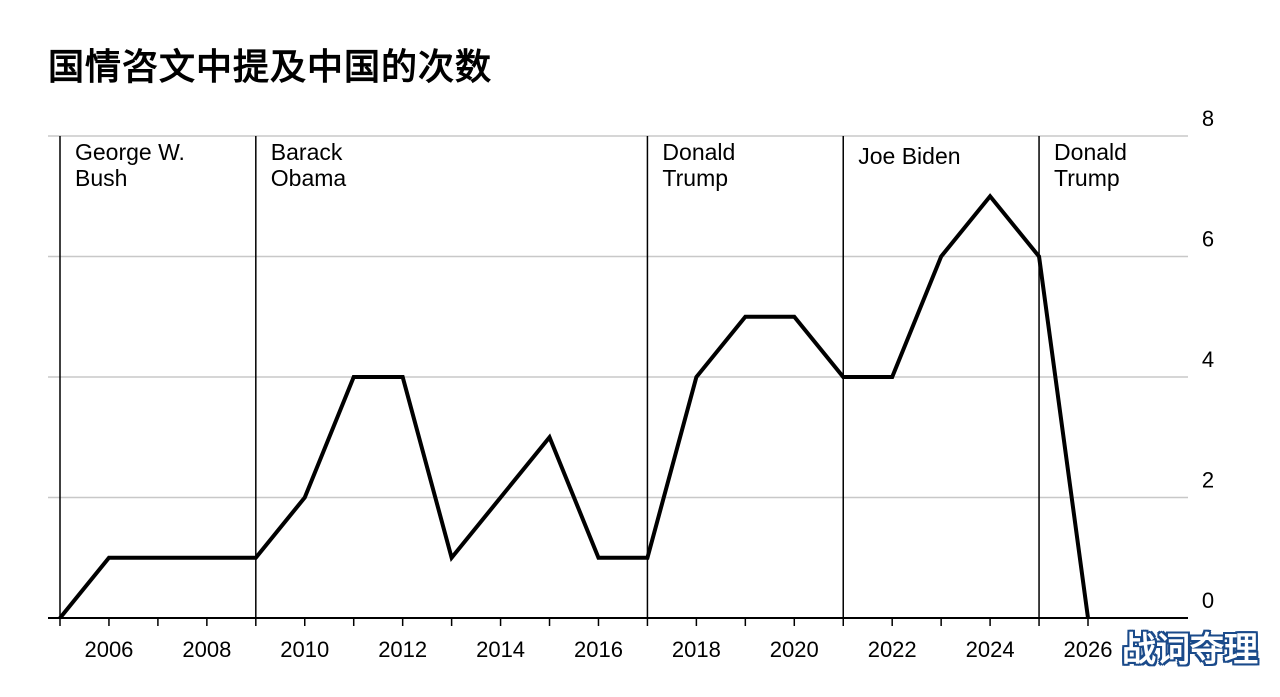 Image resolution: width=1280 pixels, height=697 pixels. Describe the element at coordinates (500, 649) in the screenshot. I see `x-tick-label: 2014` at that location.